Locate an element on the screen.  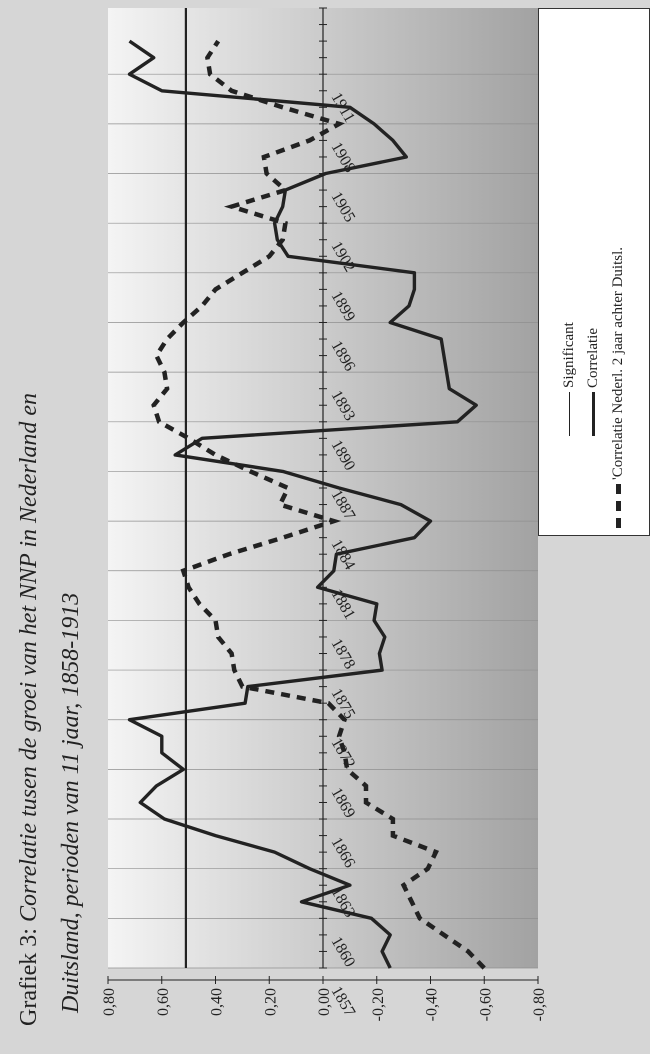
value-axis-tick-label: 0,60 is located at coordinates (163, 1002).